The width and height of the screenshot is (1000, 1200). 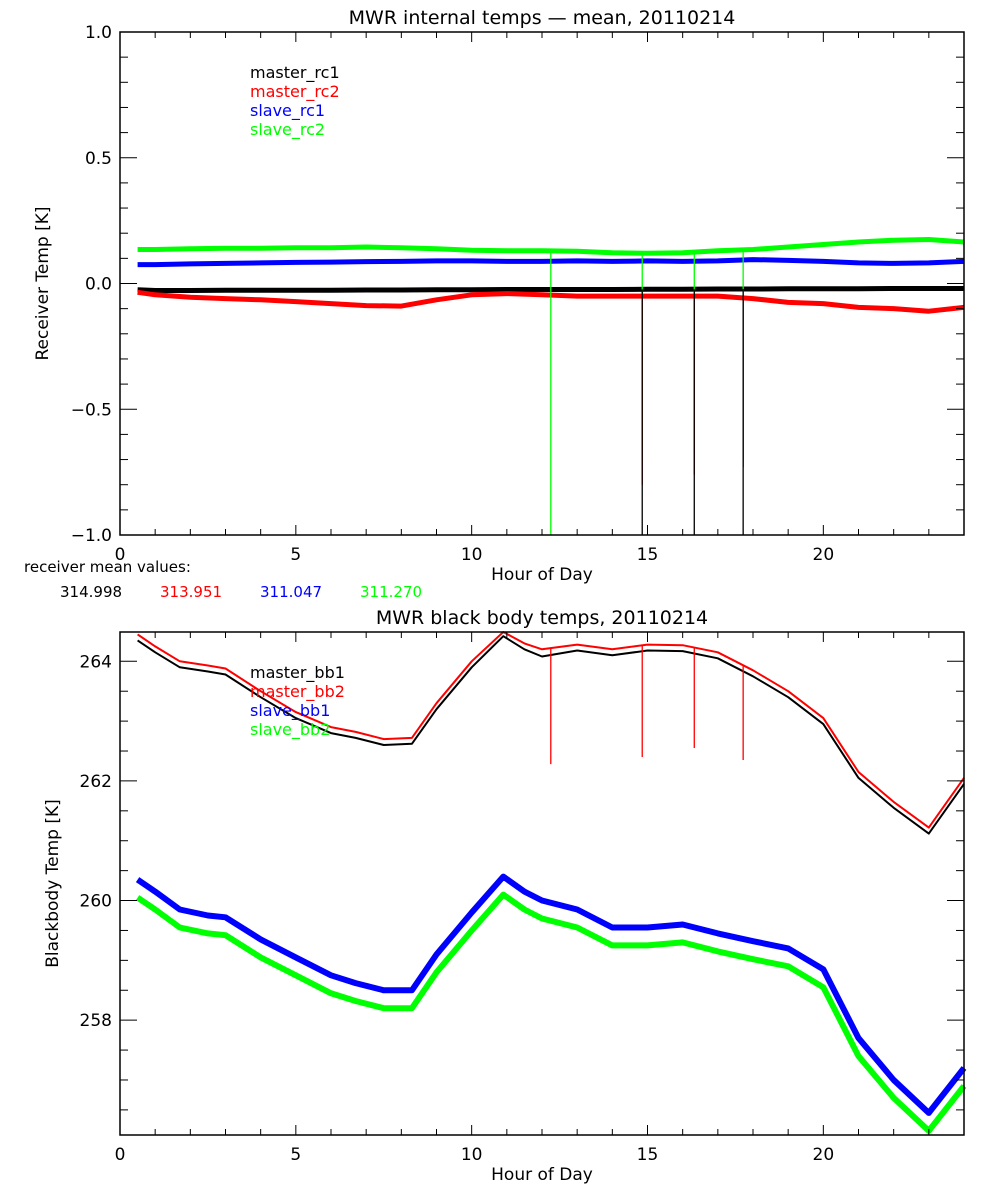 I want to click on y-tick-label: 262, so click(x=96, y=782).